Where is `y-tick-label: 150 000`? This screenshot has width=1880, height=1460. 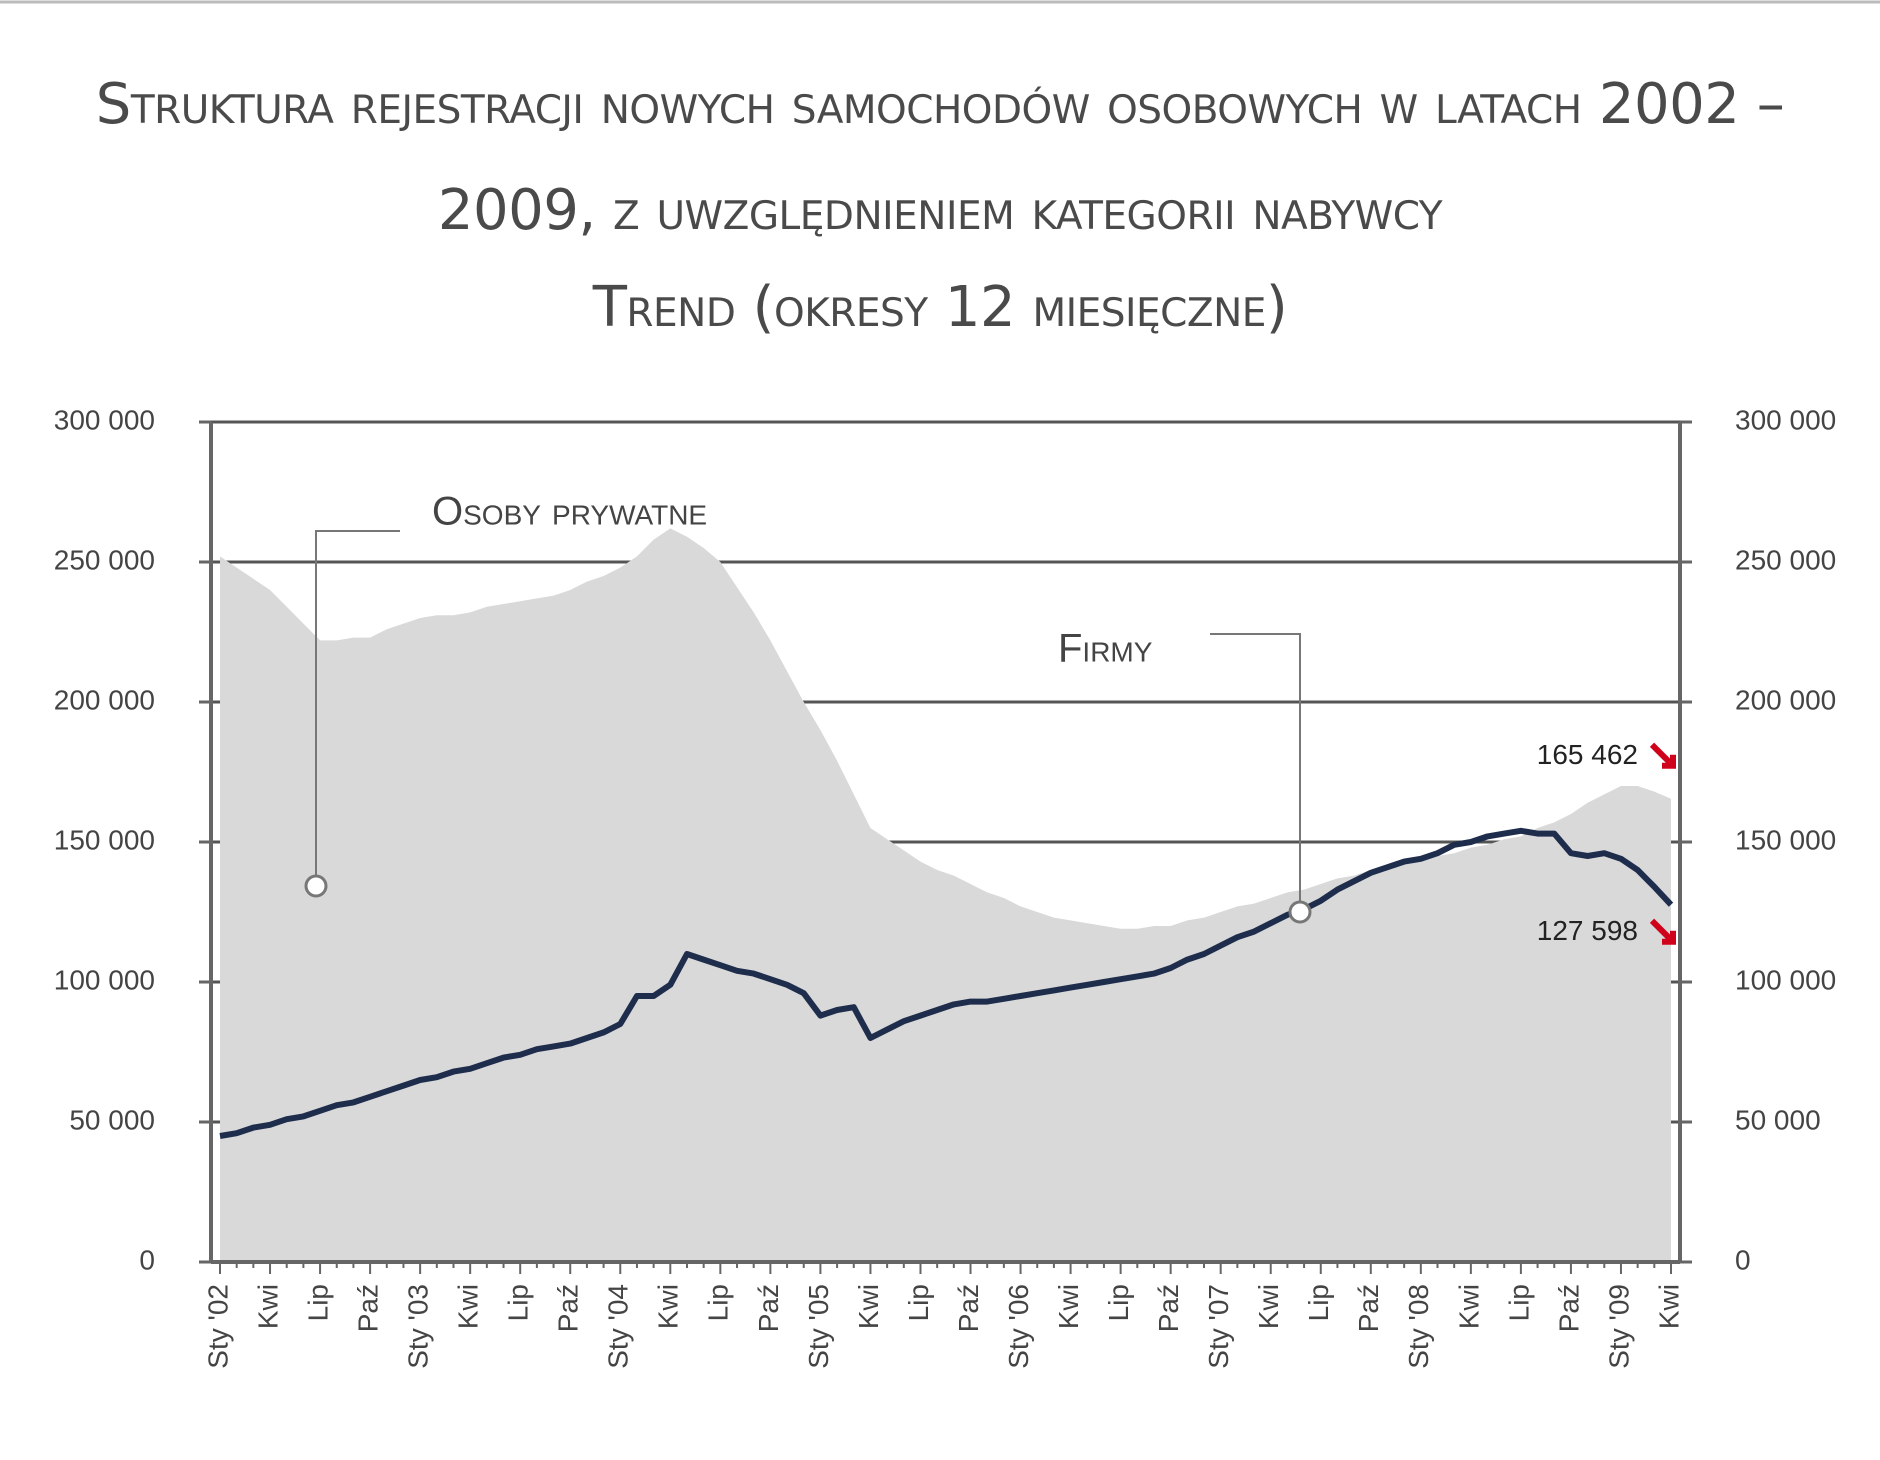 y-tick-label: 150 000 is located at coordinates (104, 839).